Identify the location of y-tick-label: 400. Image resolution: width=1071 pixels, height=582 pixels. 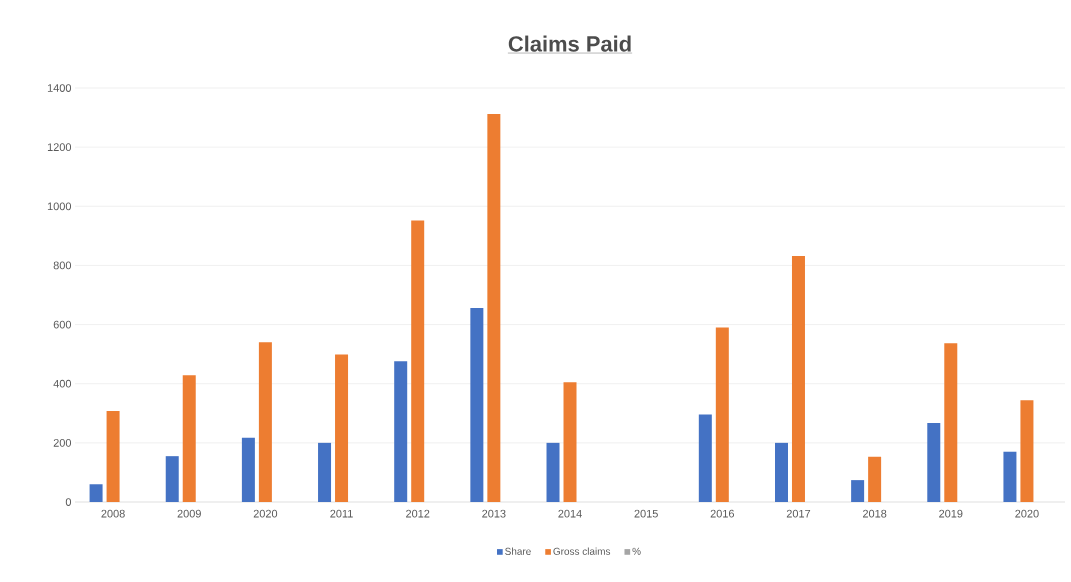
(62, 383).